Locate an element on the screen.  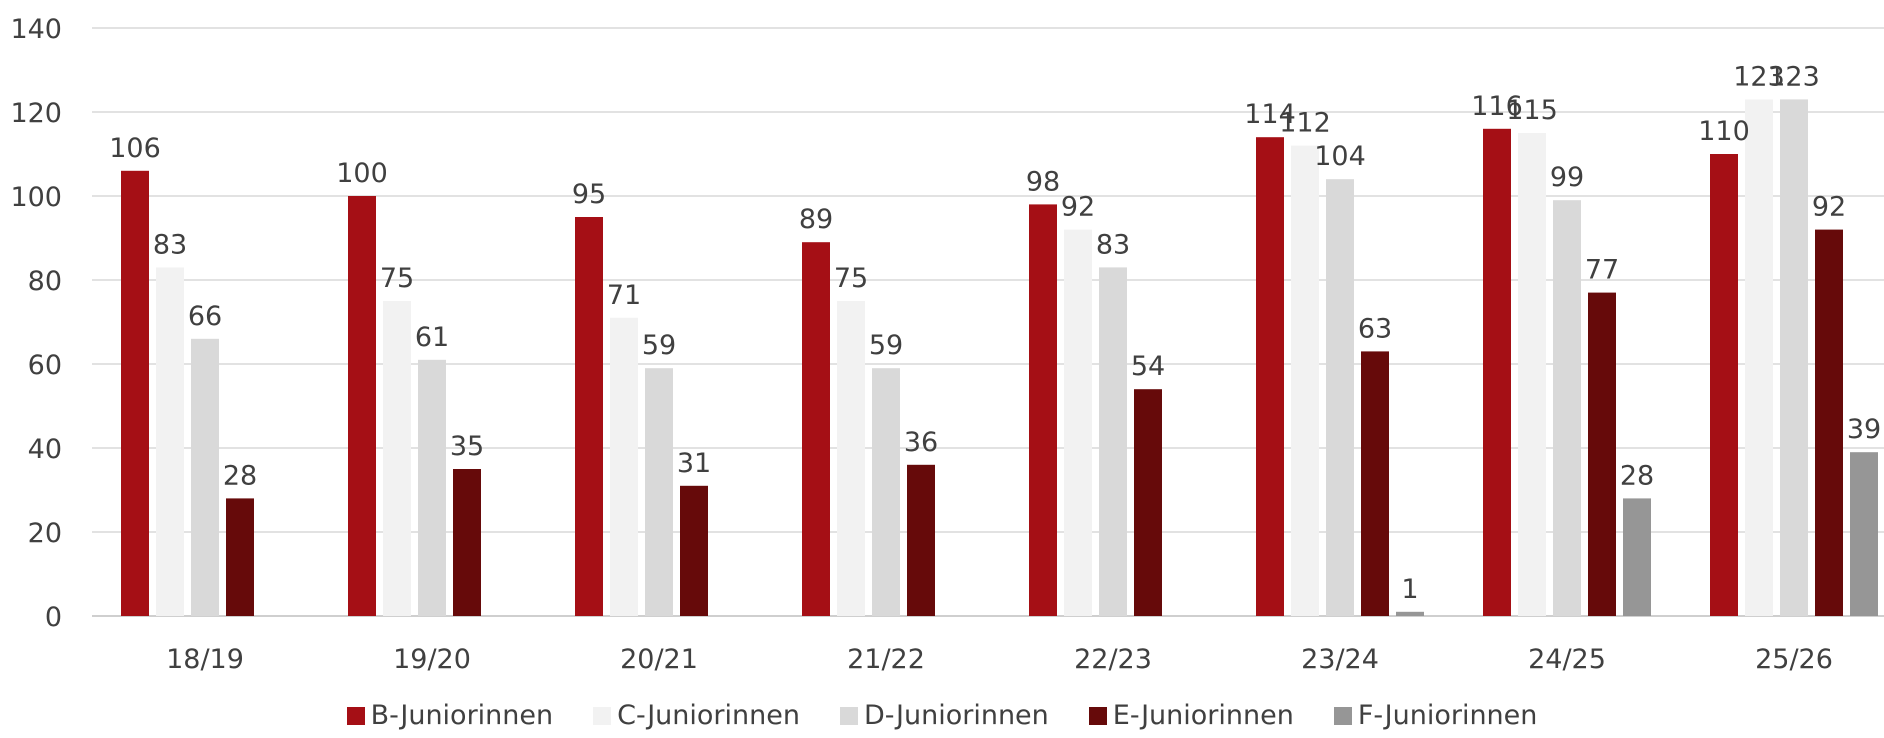
legend-label: E-Juniorinnen is located at coordinates (1203, 715).